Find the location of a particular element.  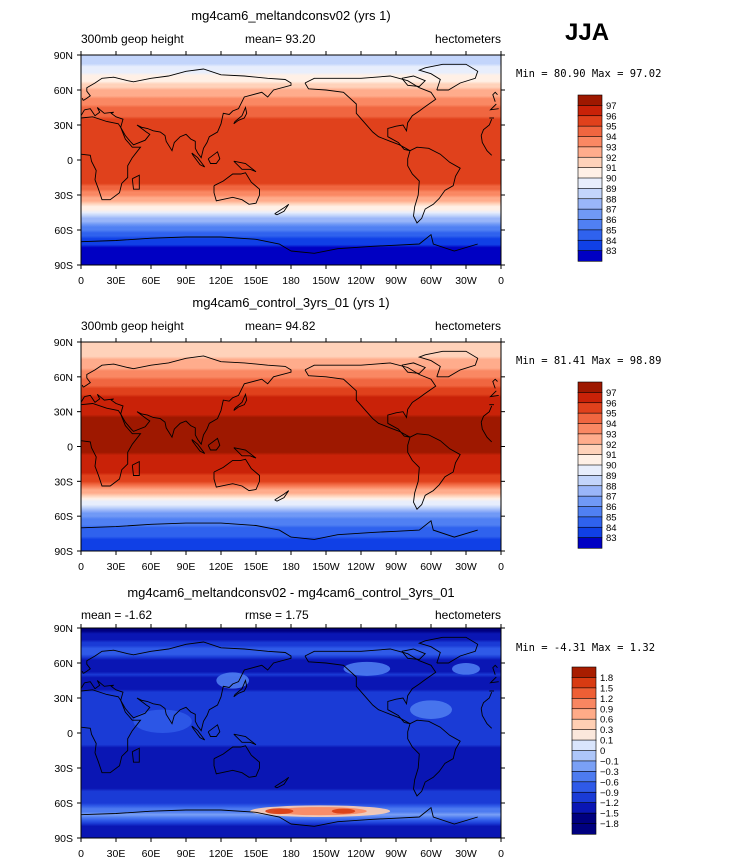

field-label: 300mb geop height is located at coordinates (132, 326).